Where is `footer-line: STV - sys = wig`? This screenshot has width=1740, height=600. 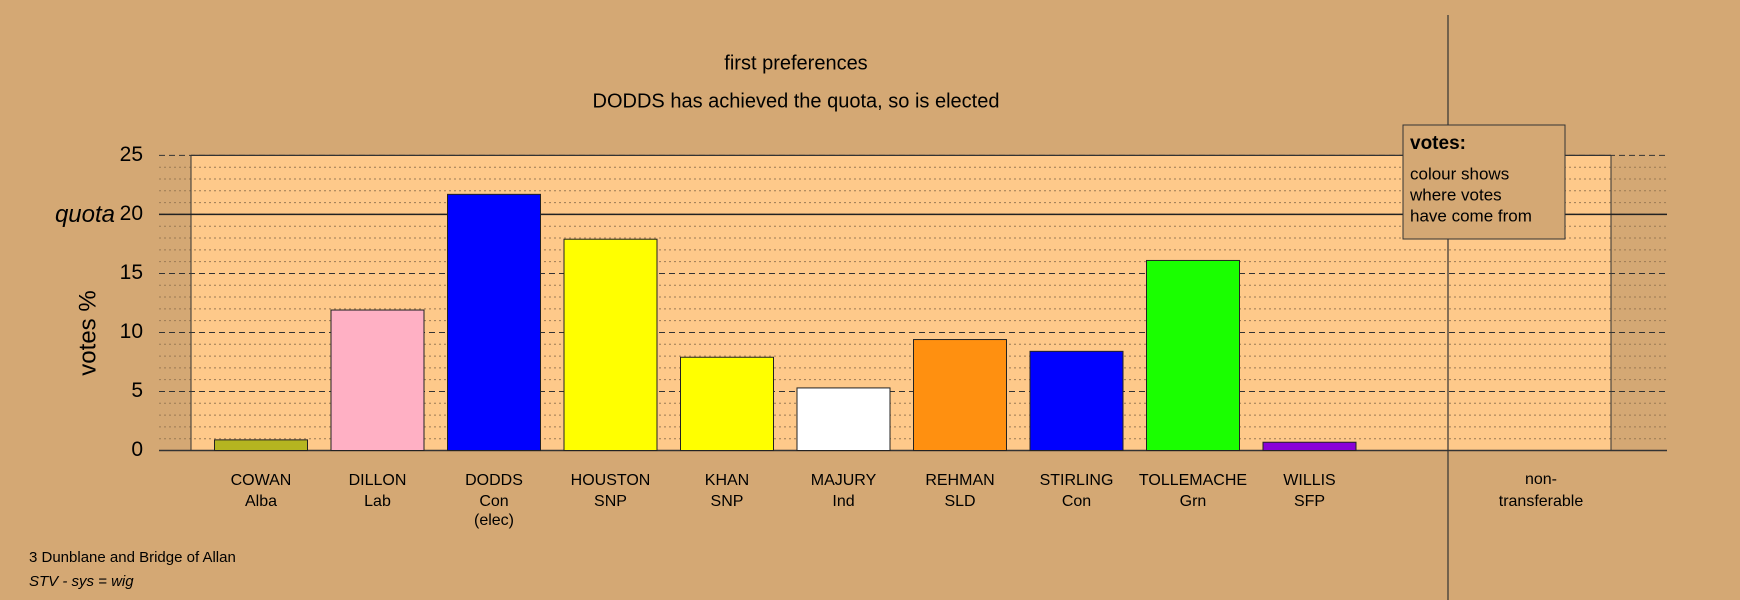 footer-line: STV - sys = wig is located at coordinates (81, 581).